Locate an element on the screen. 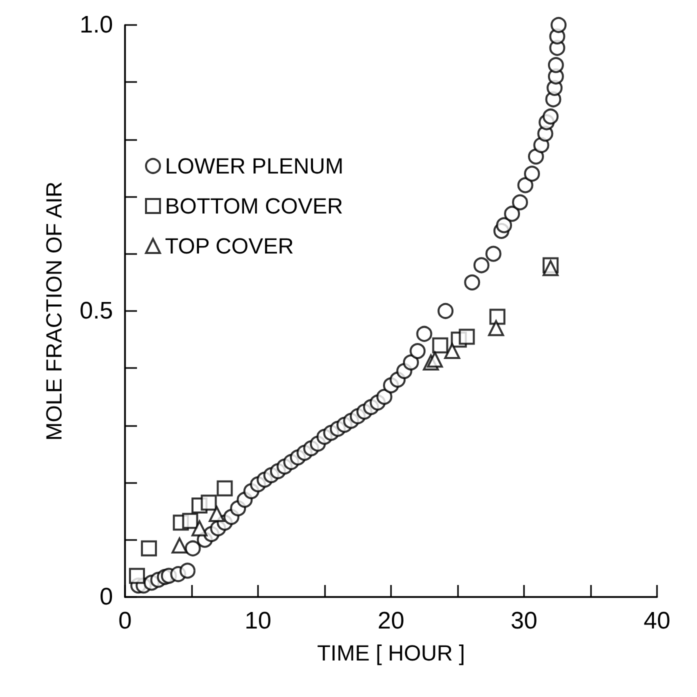  x-axis-title: TIME [ HOUR ] is located at coordinates (391, 653).